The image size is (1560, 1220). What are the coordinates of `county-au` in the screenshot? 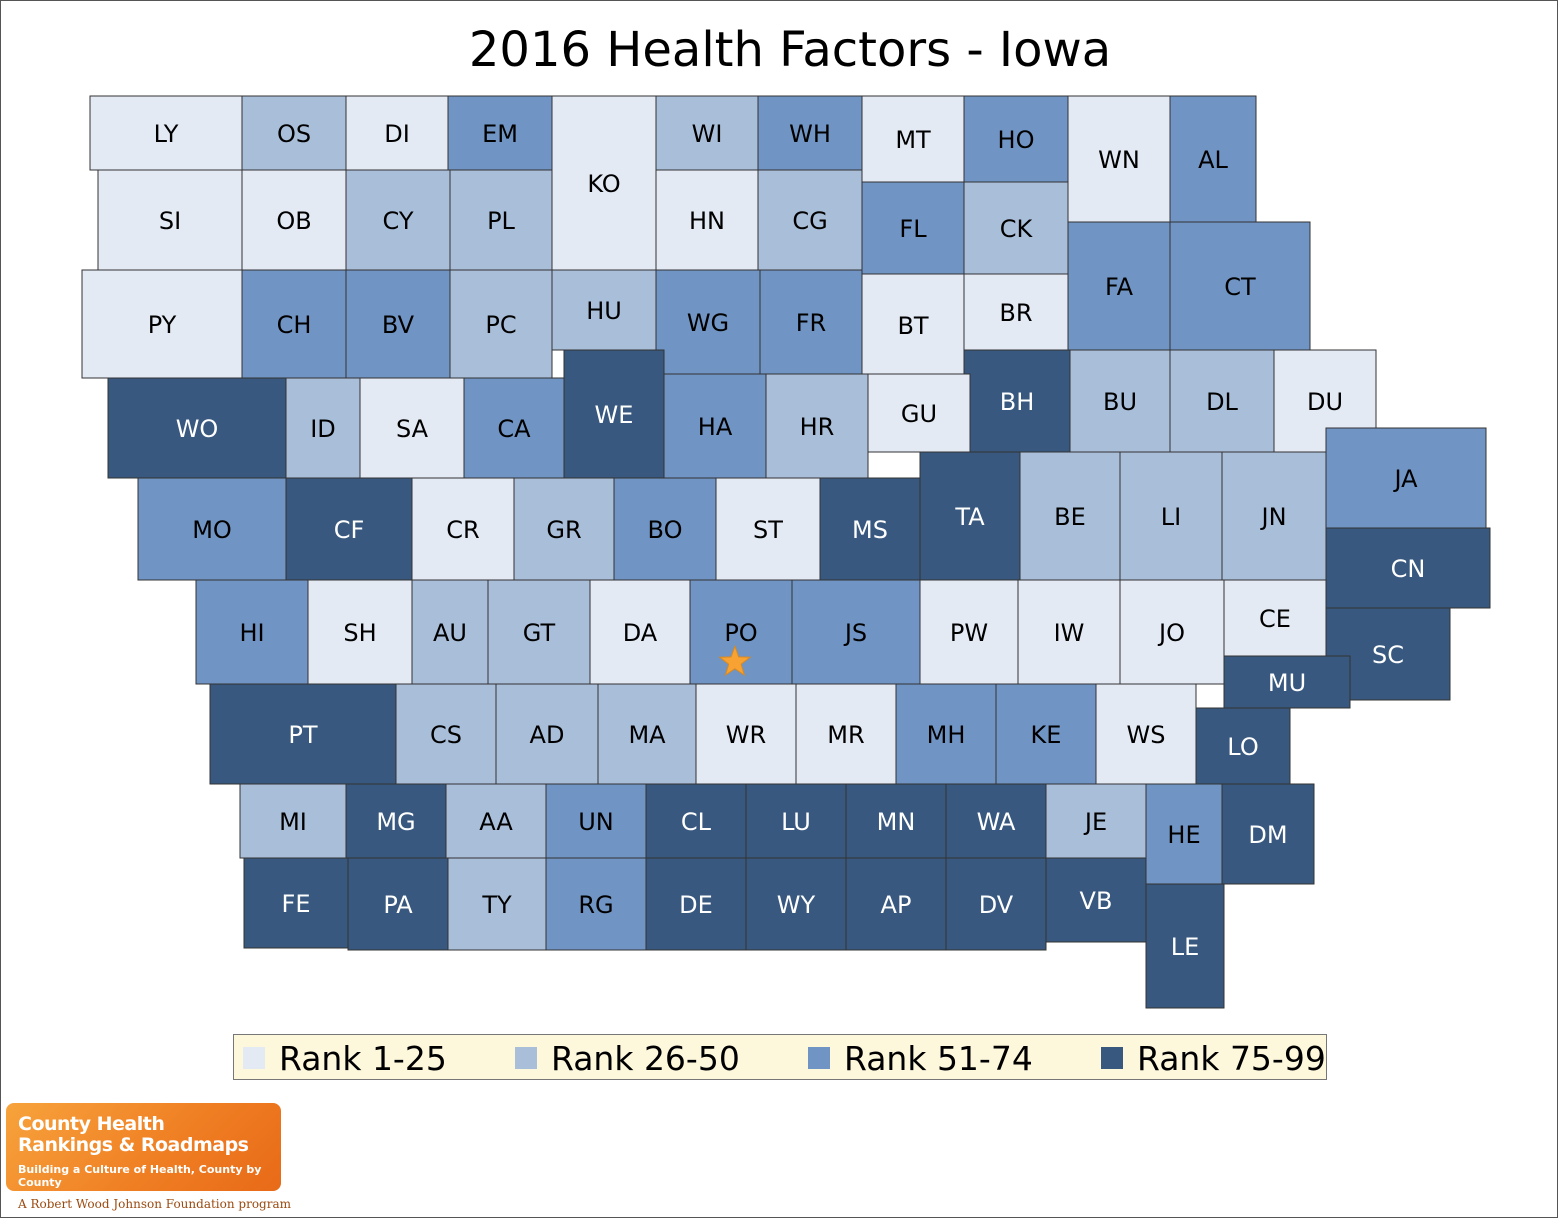 It's located at (450, 632).